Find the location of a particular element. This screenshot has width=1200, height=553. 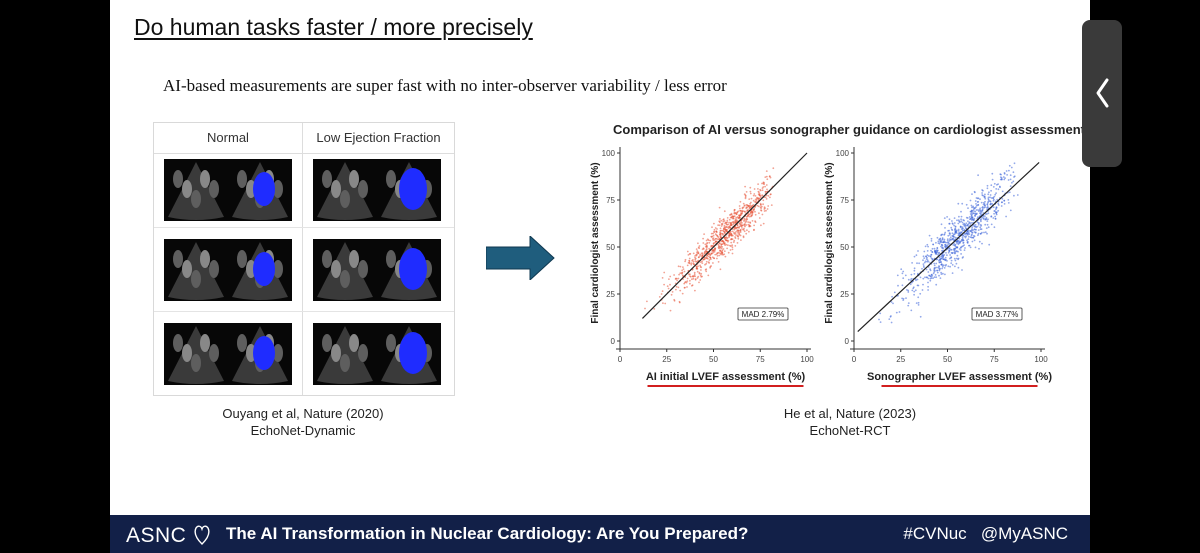

lv-segmentation is located at coordinates (264, 189).